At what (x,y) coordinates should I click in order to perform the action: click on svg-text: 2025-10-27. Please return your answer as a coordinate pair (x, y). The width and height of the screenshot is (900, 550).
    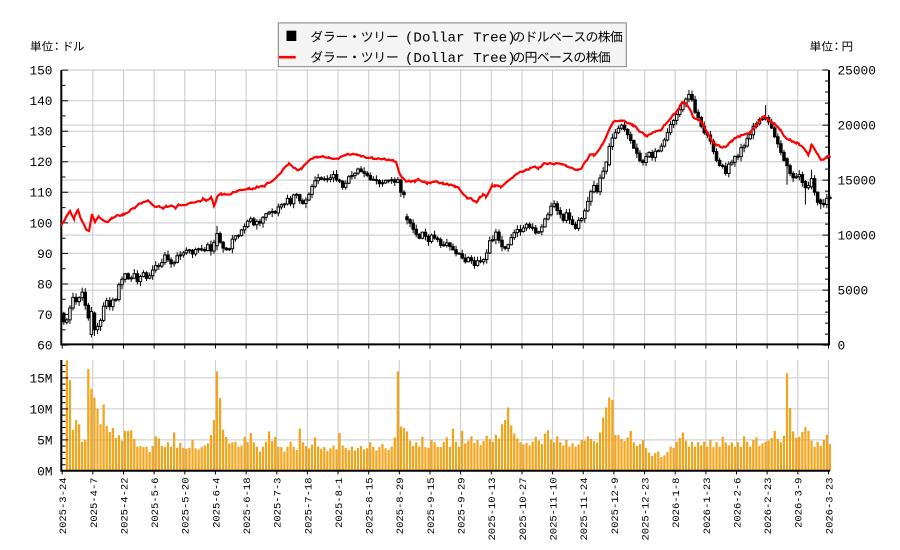
    Looking at the image, I should click on (524, 509).